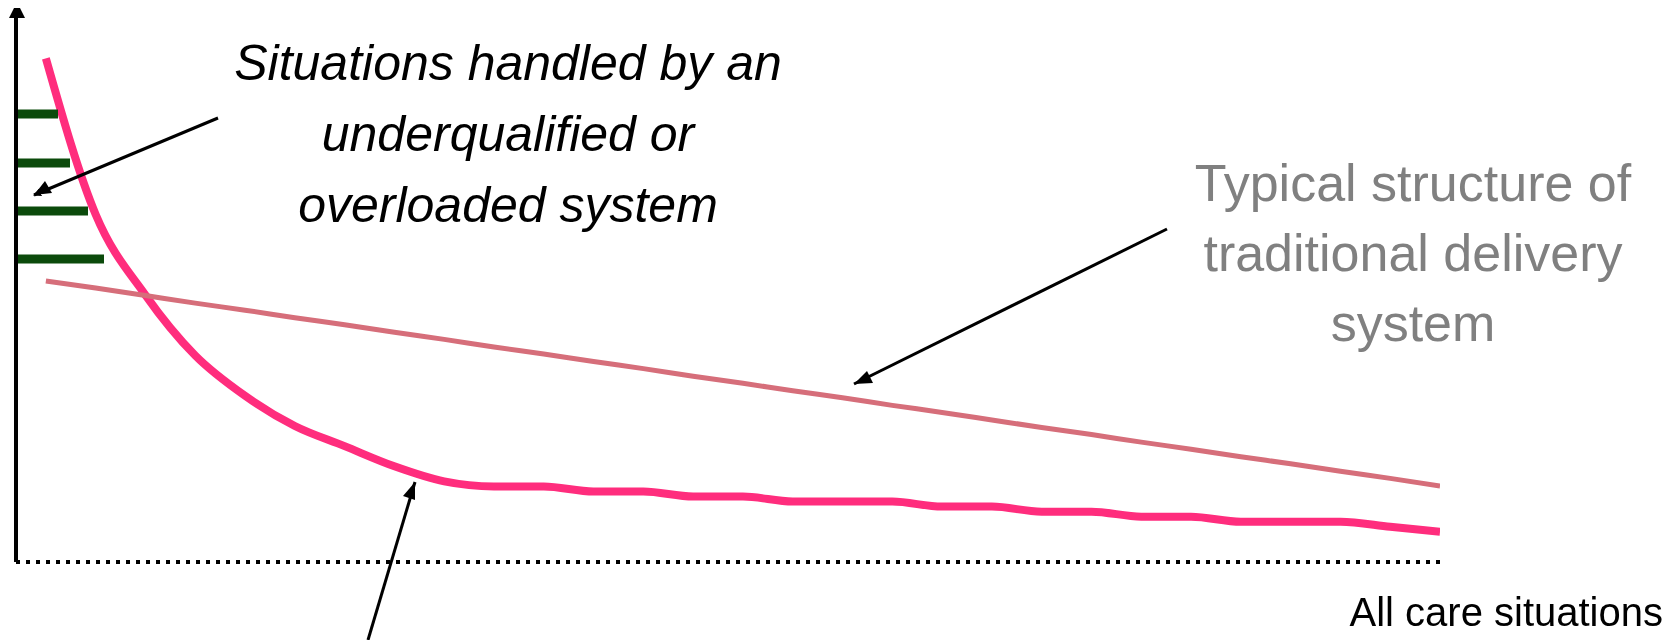 This screenshot has height=640, width=1671. I want to click on annotation: Situations handled by an underqualified or overloaded system, so click(508, 134).